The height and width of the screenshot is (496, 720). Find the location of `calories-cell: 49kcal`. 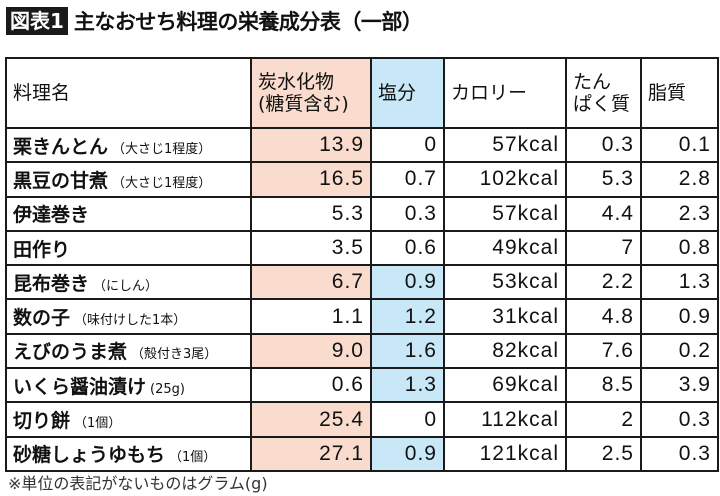

calories-cell: 49kcal is located at coordinates (505, 248).